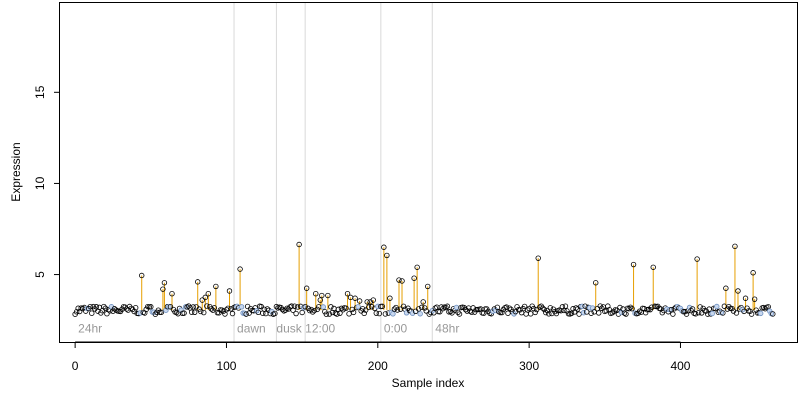 The height and width of the screenshot is (400, 800). What do you see at coordinates (447, 328) in the screenshot?
I see `time-label: 48hr` at bounding box center [447, 328].